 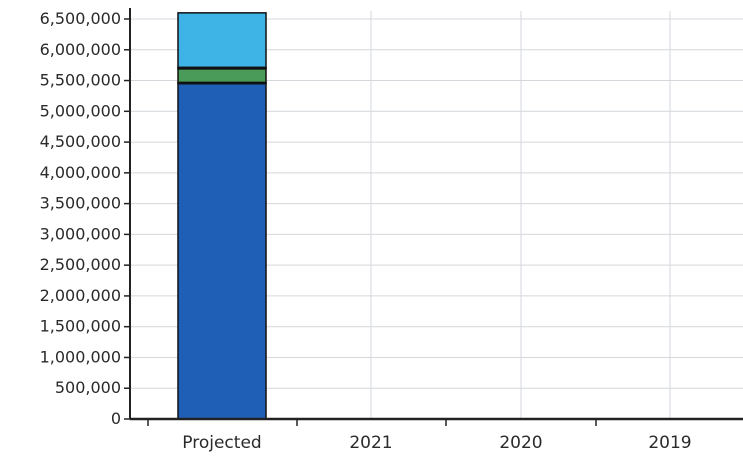 I want to click on x-tick-labels: Projected 2021 2020 2019, so click(x=436, y=443).